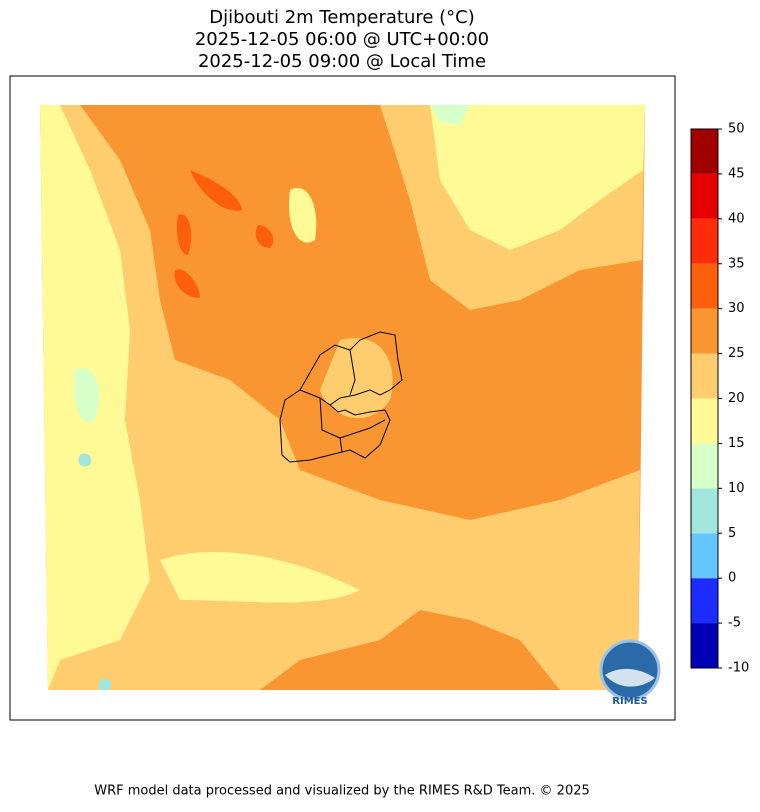 The image size is (760, 812). I want to click on title-line: 2025-12-05 09:00 @ Local Time, so click(342, 61).